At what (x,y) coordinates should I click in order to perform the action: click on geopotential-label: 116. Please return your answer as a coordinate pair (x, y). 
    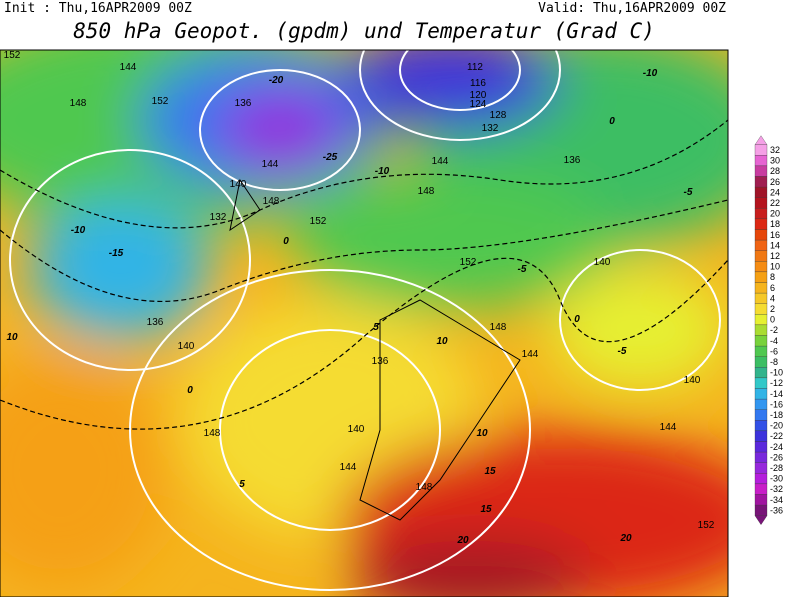
    Looking at the image, I should click on (478, 83).